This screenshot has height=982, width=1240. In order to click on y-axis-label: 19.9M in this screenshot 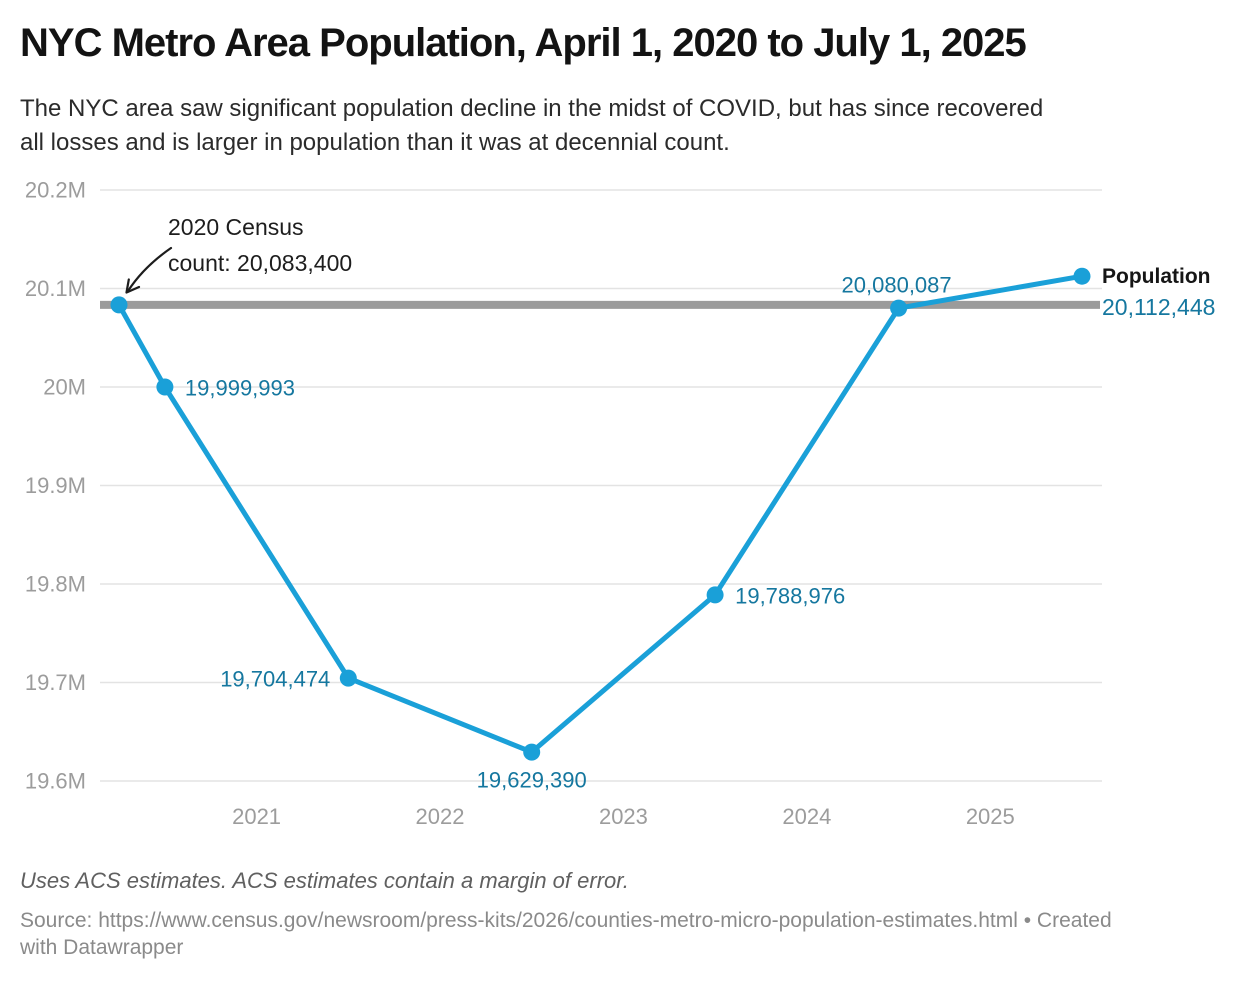, I will do `click(55, 485)`.